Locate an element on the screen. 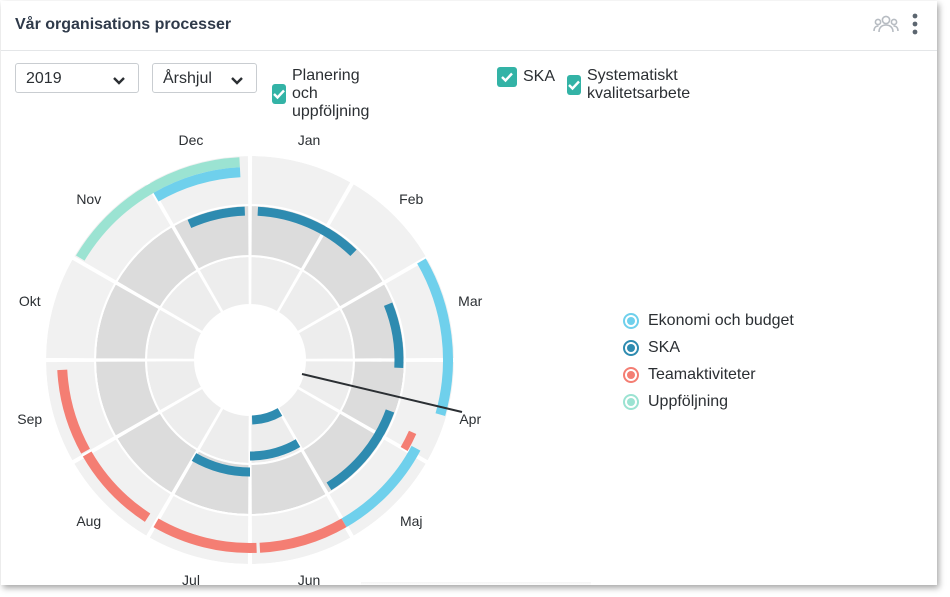 This screenshot has height=597, width=950. legend-item-teamaktiviteter: Teamaktiviteter is located at coordinates (708, 374).